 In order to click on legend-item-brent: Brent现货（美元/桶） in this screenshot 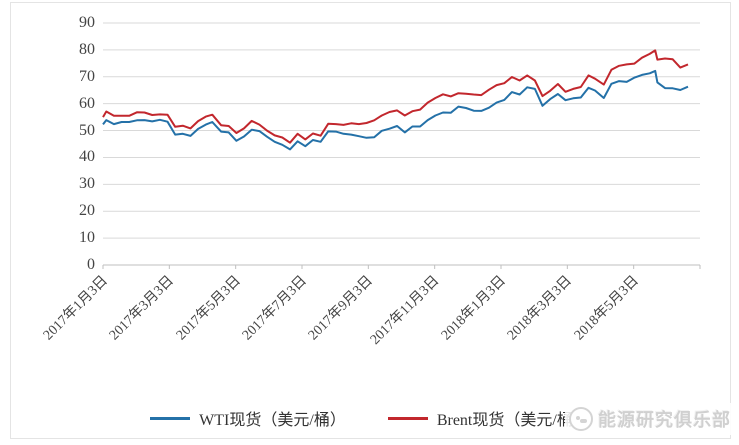, I will do `click(488, 418)`.